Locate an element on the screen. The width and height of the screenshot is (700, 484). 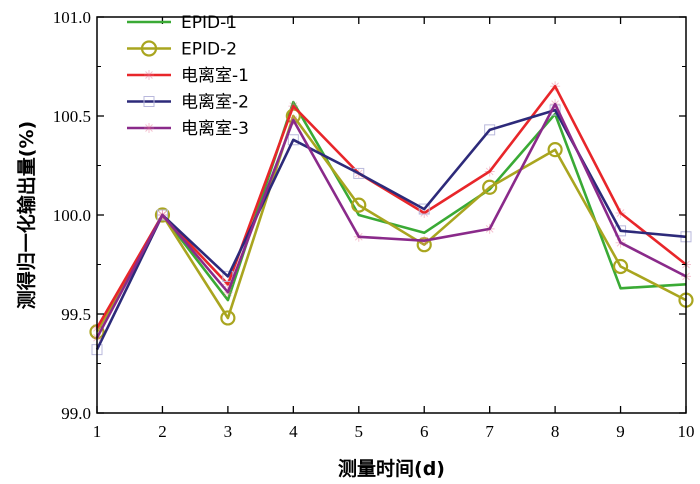
legend-label: EPID-2 is located at coordinates (209, 50).